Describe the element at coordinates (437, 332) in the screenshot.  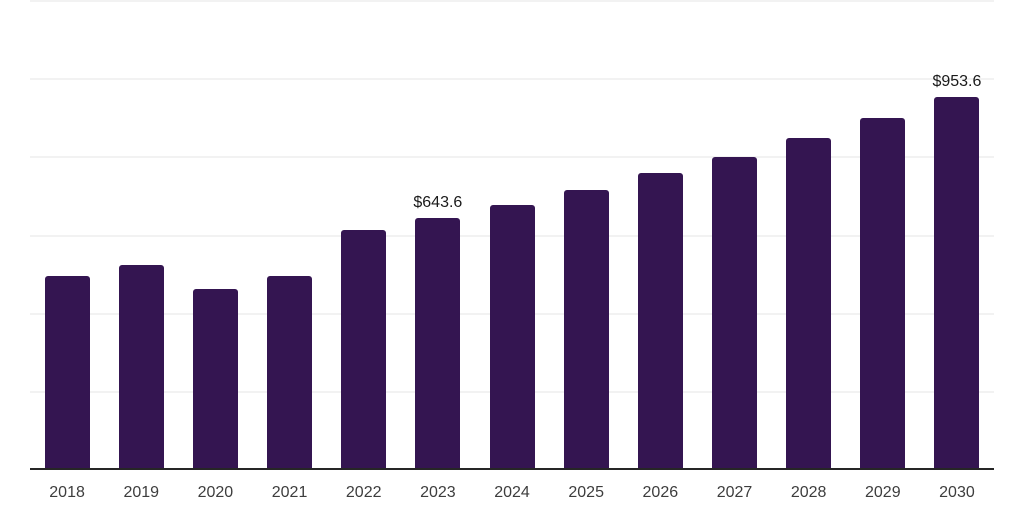
I see `bar-2023: $643.6` at that location.